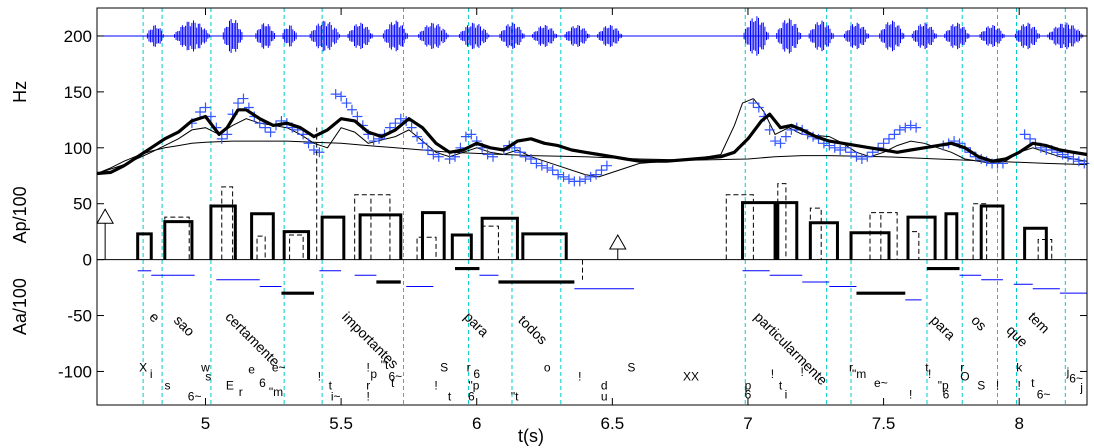 The width and height of the screenshot is (1094, 448). Describe the element at coordinates (1039, 323) in the screenshot. I see `word-label: tem` at that location.